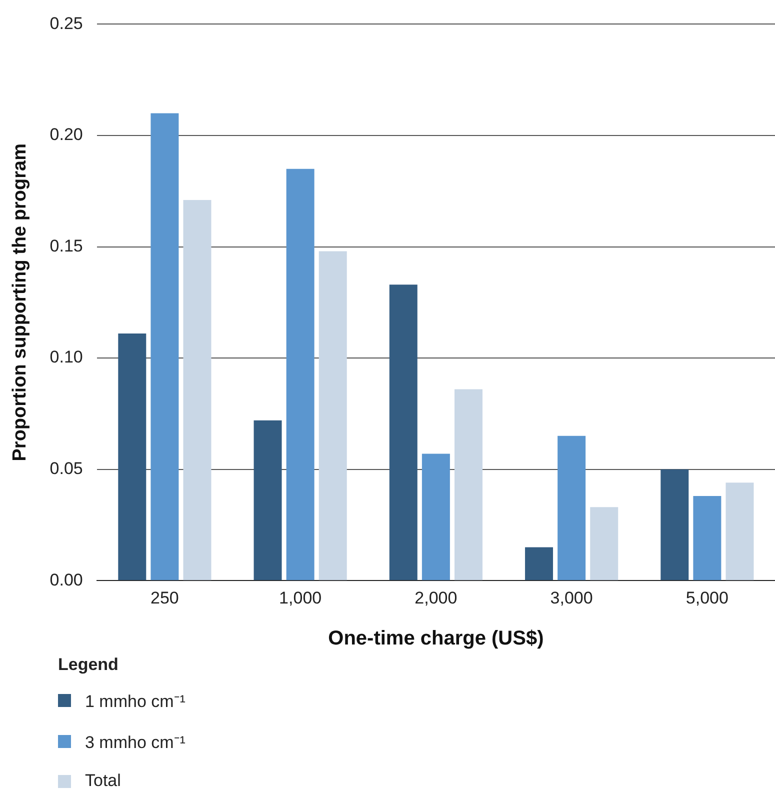 The image size is (775, 805). I want to click on x-tick-label: 5,000, so click(707, 598).